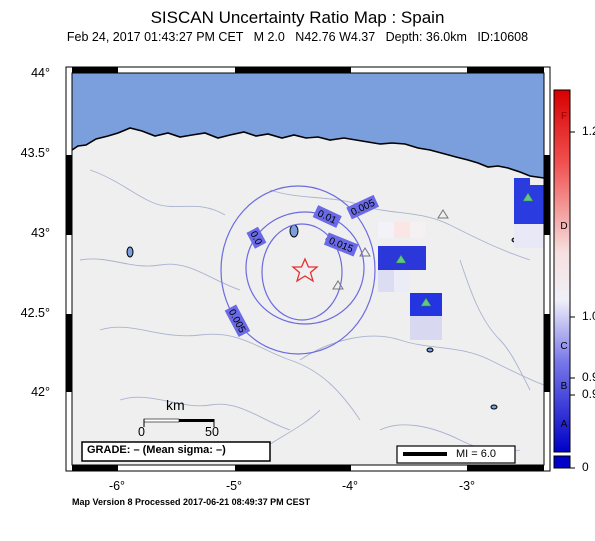 This screenshot has width=595, height=541. Describe the element at coordinates (425, 454) in the screenshot. I see `mi-legend-line` at that location.